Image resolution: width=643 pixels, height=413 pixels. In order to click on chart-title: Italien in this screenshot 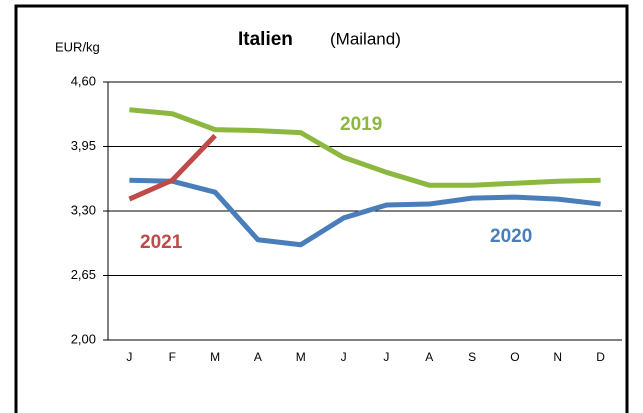, I will do `click(265, 39)`.